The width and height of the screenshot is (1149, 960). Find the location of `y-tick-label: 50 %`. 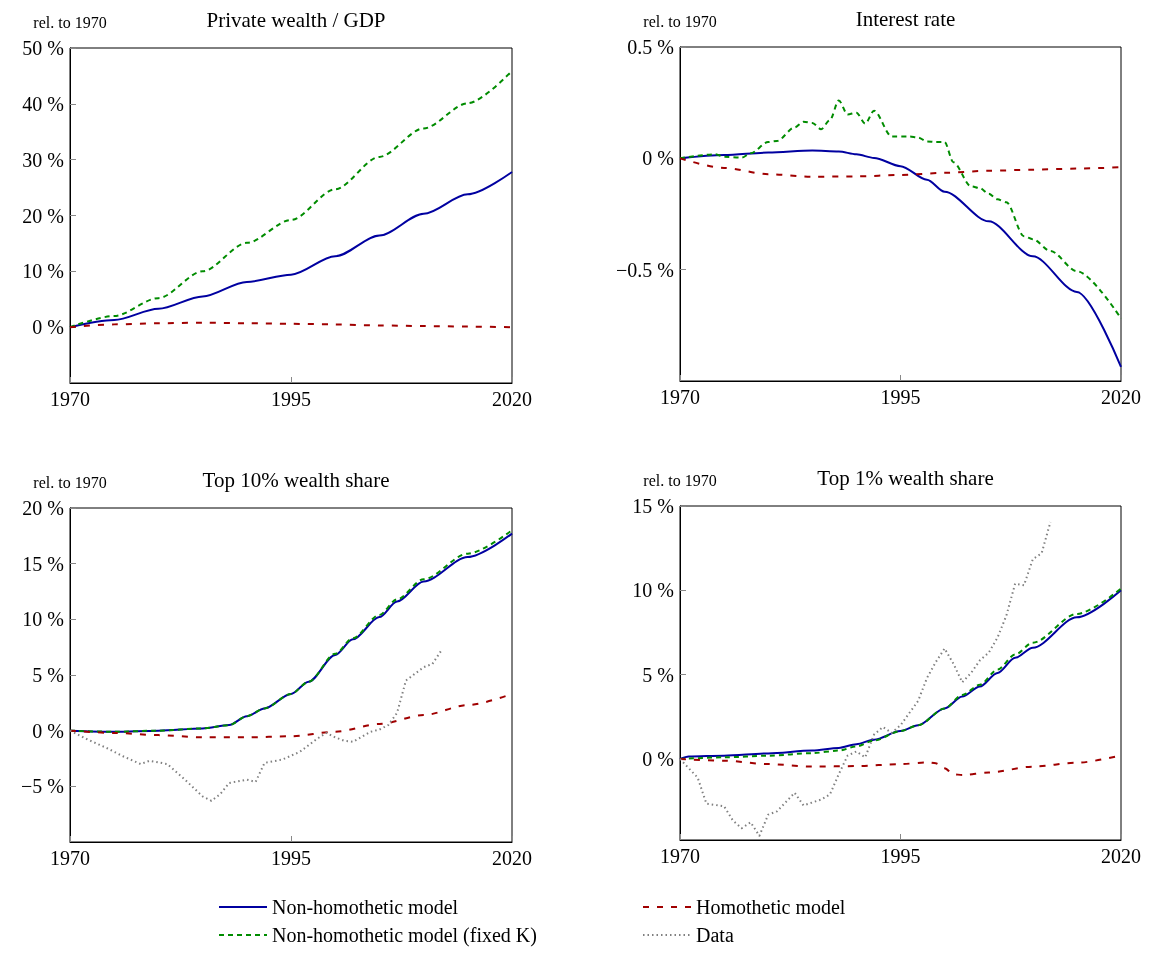

y-tick-label: 50 % is located at coordinates (43, 48).